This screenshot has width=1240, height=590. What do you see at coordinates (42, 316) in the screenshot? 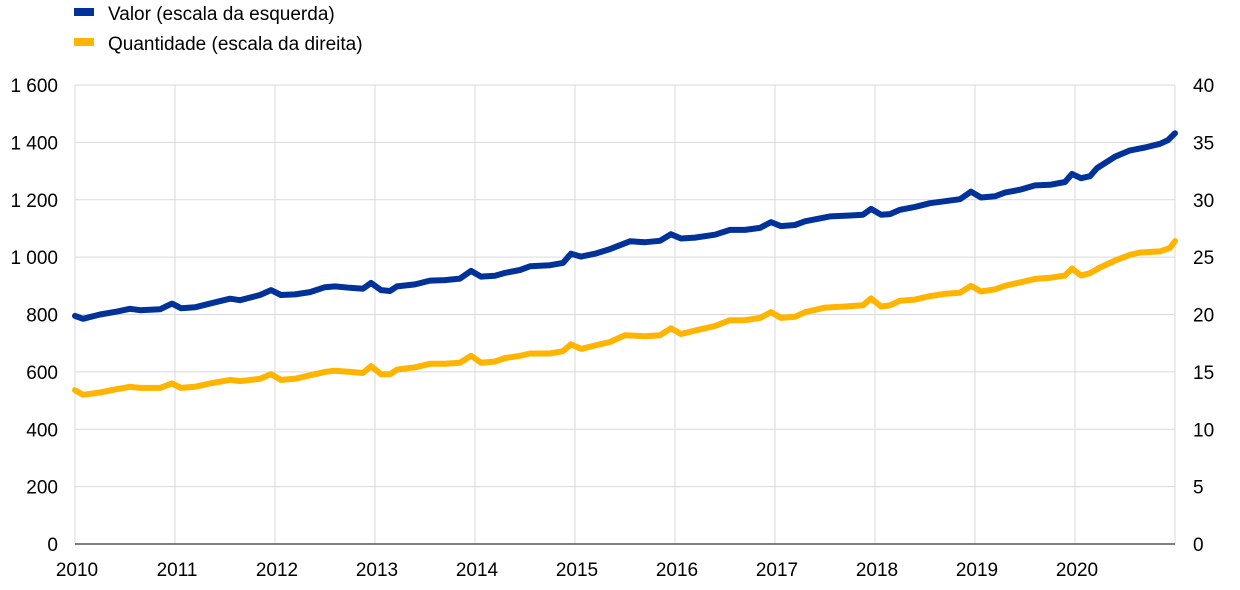
I see `left-tick-label: 800` at bounding box center [42, 316].